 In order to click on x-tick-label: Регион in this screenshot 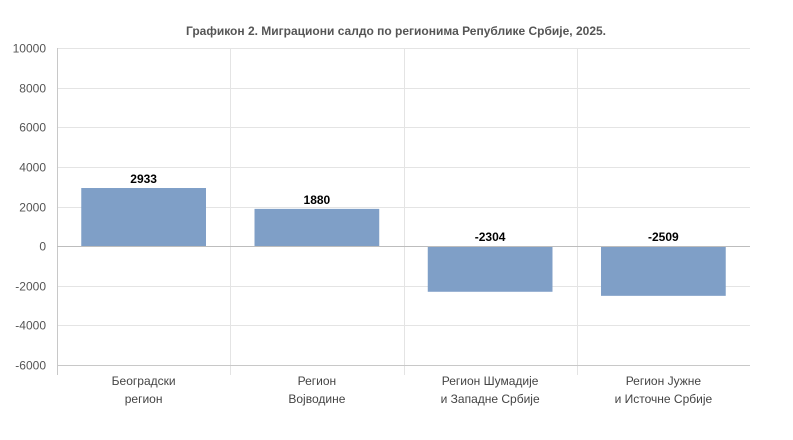, I will do `click(317, 381)`.